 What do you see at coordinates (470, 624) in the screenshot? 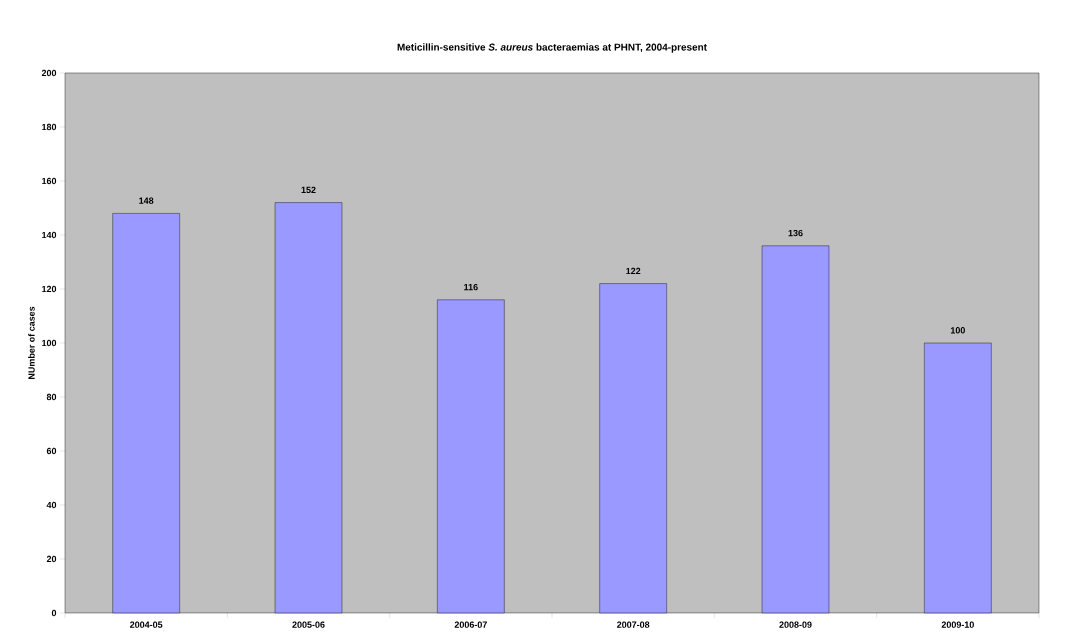
I see `x-tick-label: 2006-07` at bounding box center [470, 624].